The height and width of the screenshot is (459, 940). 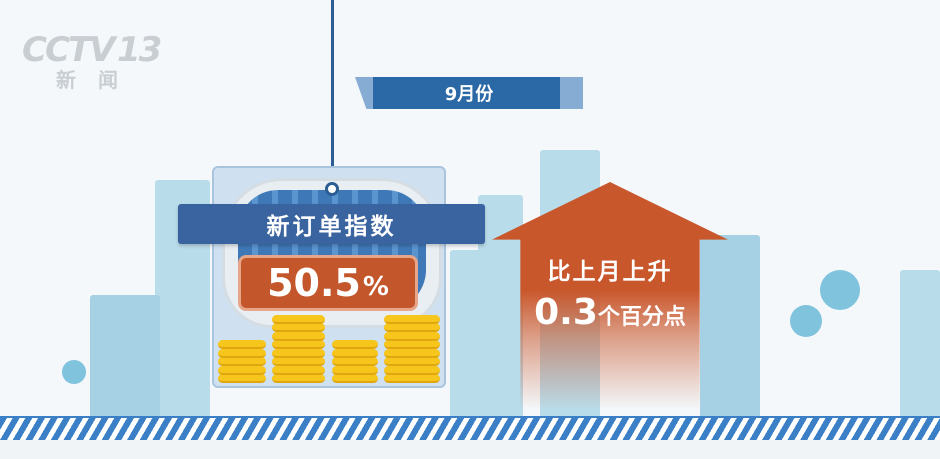 I want to click on cctv13-logo: CCTV 13 新闻, so click(x=92, y=61).